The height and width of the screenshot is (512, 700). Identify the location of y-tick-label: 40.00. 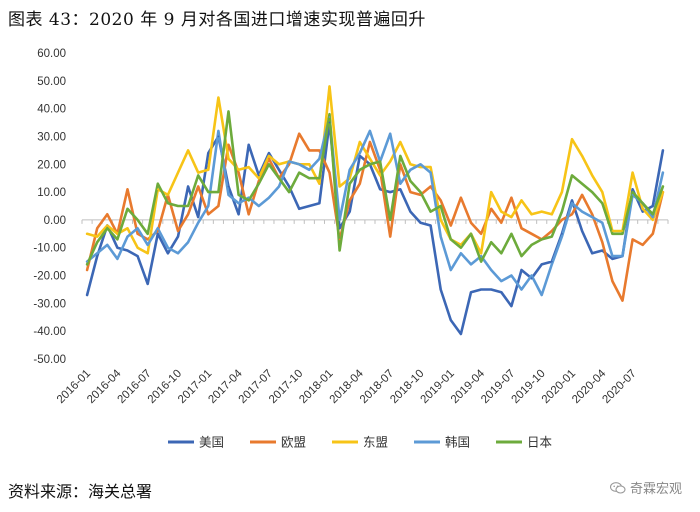
(51, 110).